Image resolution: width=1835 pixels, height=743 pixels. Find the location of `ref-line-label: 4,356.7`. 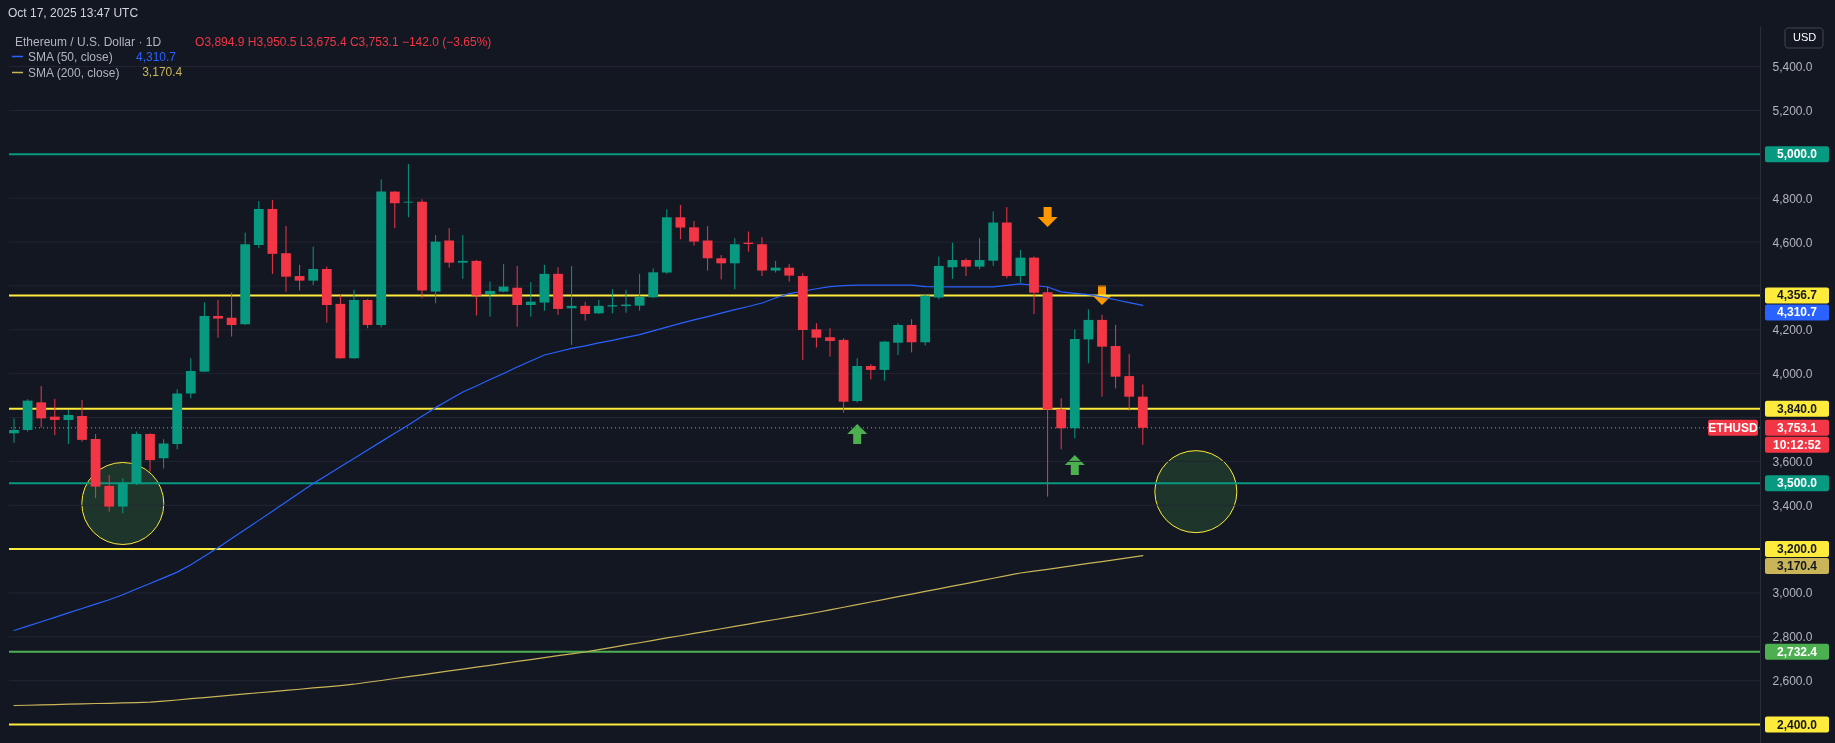

ref-line-label: 4,356.7 is located at coordinates (1797, 295).